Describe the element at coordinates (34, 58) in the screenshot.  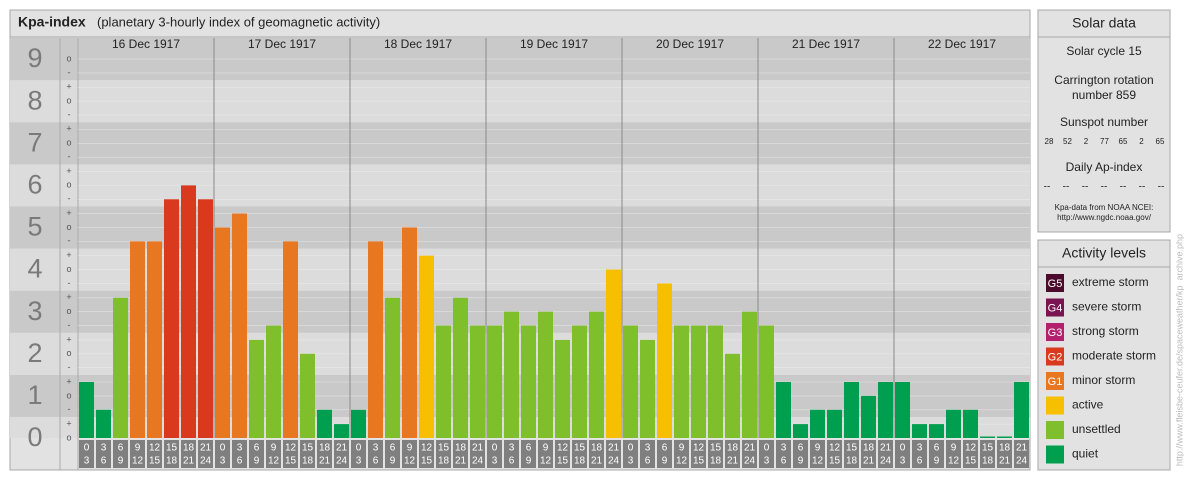
I see `y-tick-label: 9` at that location.